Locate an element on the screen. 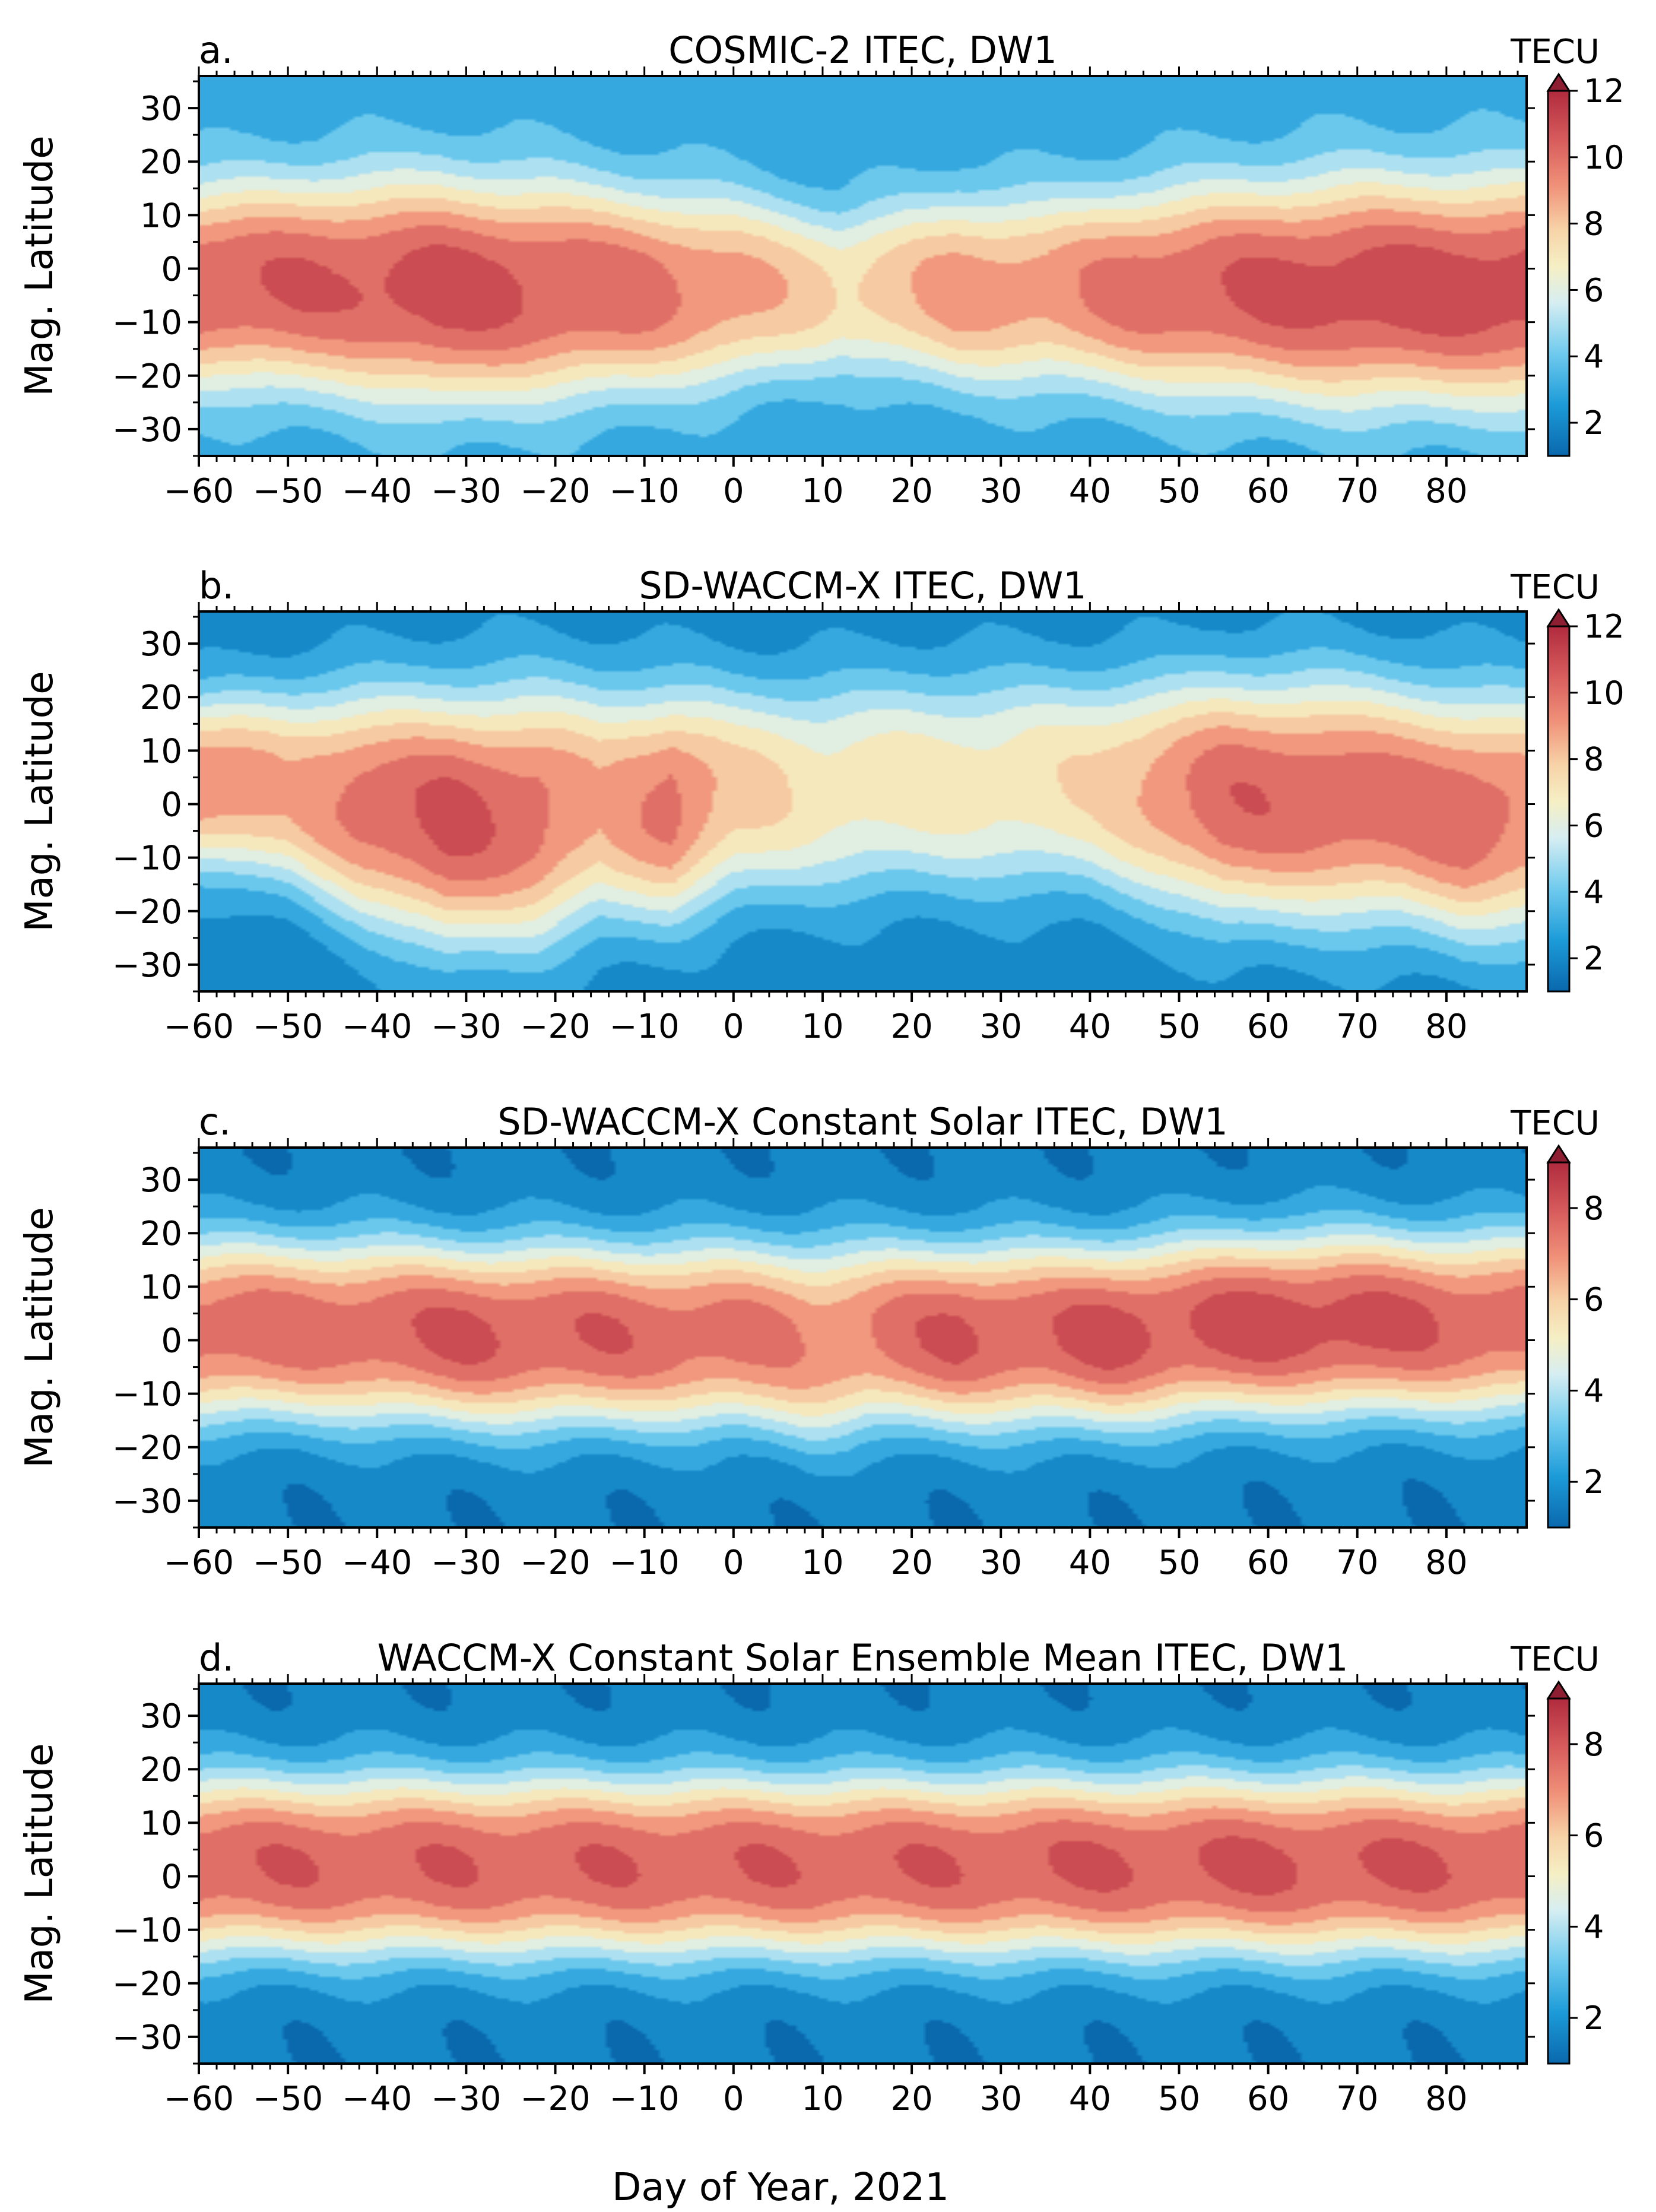  panel-label: c. is located at coordinates (215, 1121).